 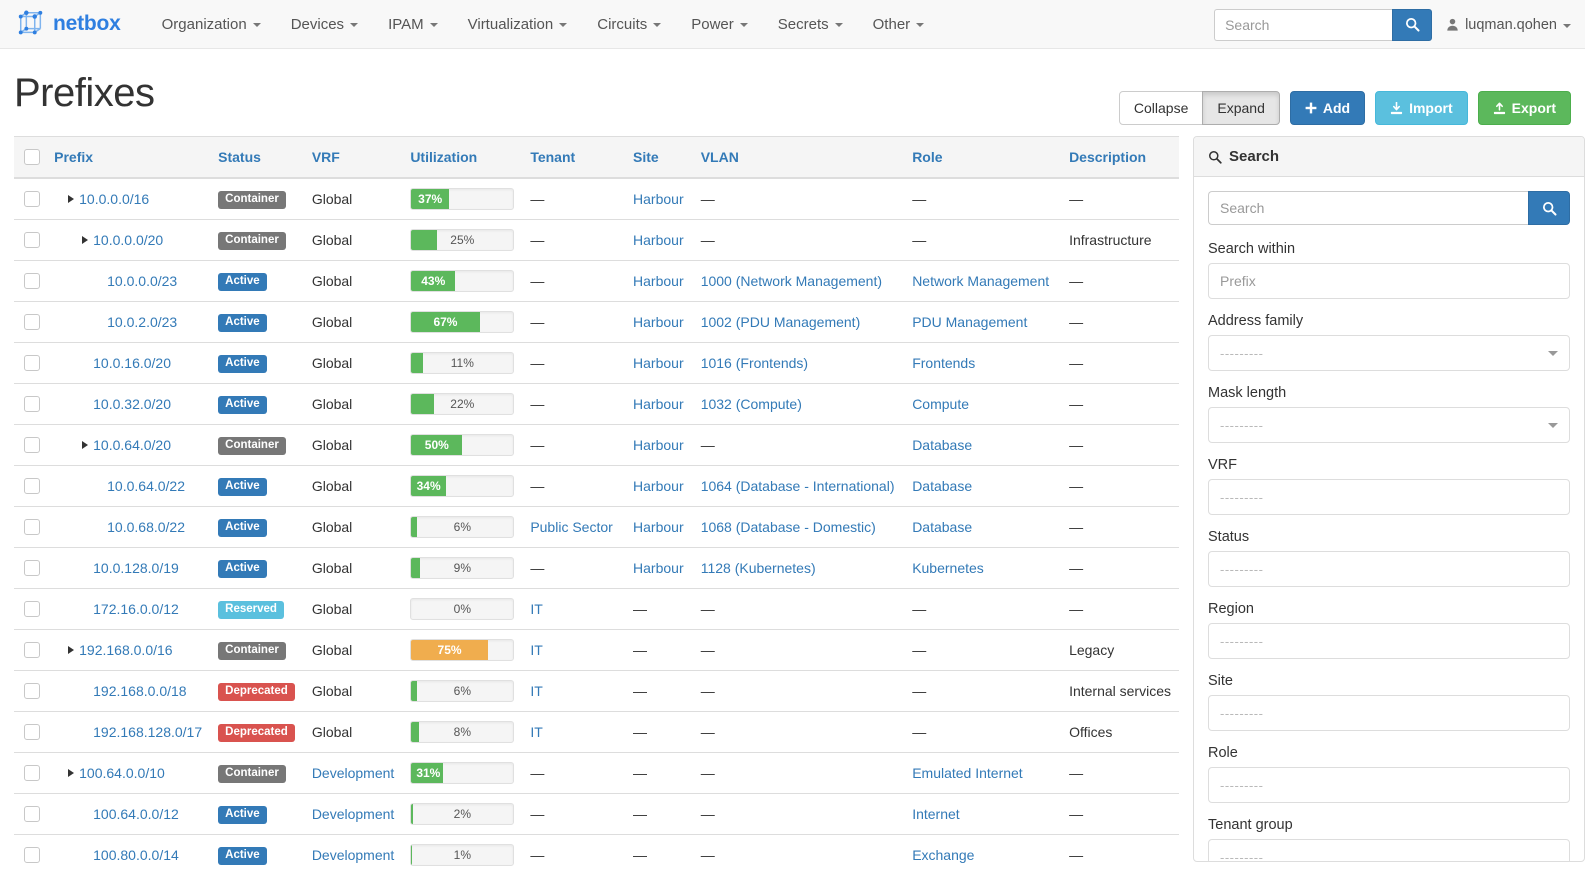 What do you see at coordinates (1389, 641) in the screenshot?
I see `filter-input-region: ---------` at bounding box center [1389, 641].